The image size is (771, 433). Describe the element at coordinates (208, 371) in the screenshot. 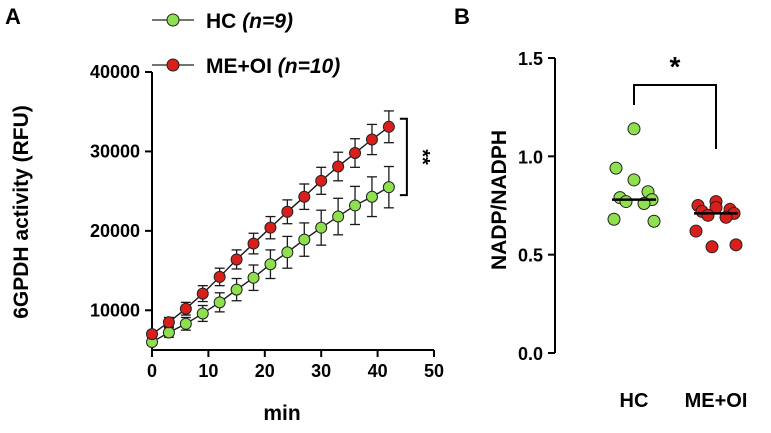

I see `x-tick-label-a: 10` at that location.